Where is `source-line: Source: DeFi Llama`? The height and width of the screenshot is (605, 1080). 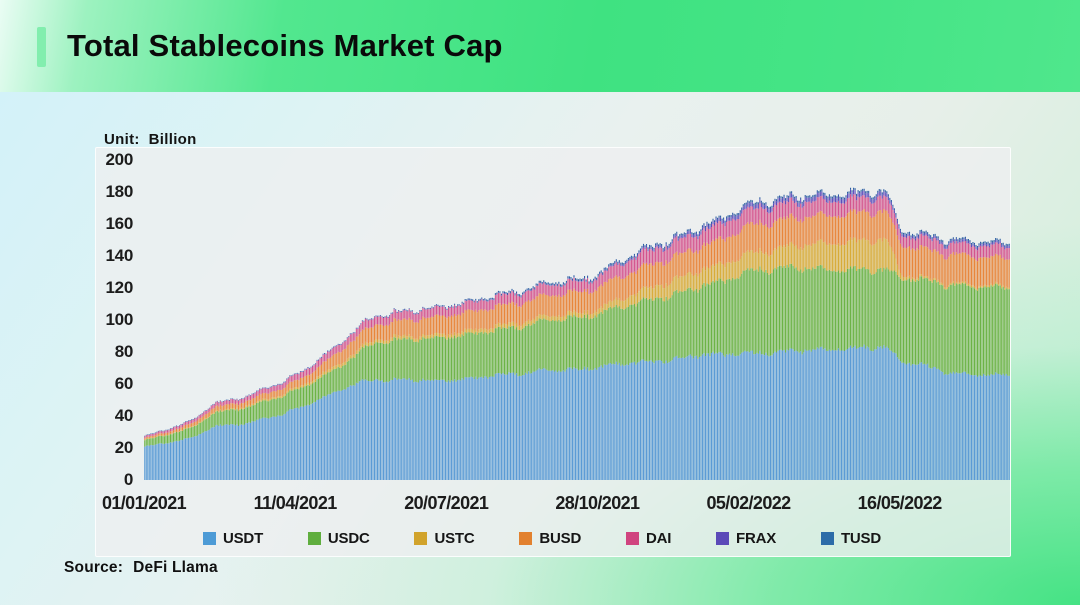 source-line: Source: DeFi Llama is located at coordinates (141, 568).